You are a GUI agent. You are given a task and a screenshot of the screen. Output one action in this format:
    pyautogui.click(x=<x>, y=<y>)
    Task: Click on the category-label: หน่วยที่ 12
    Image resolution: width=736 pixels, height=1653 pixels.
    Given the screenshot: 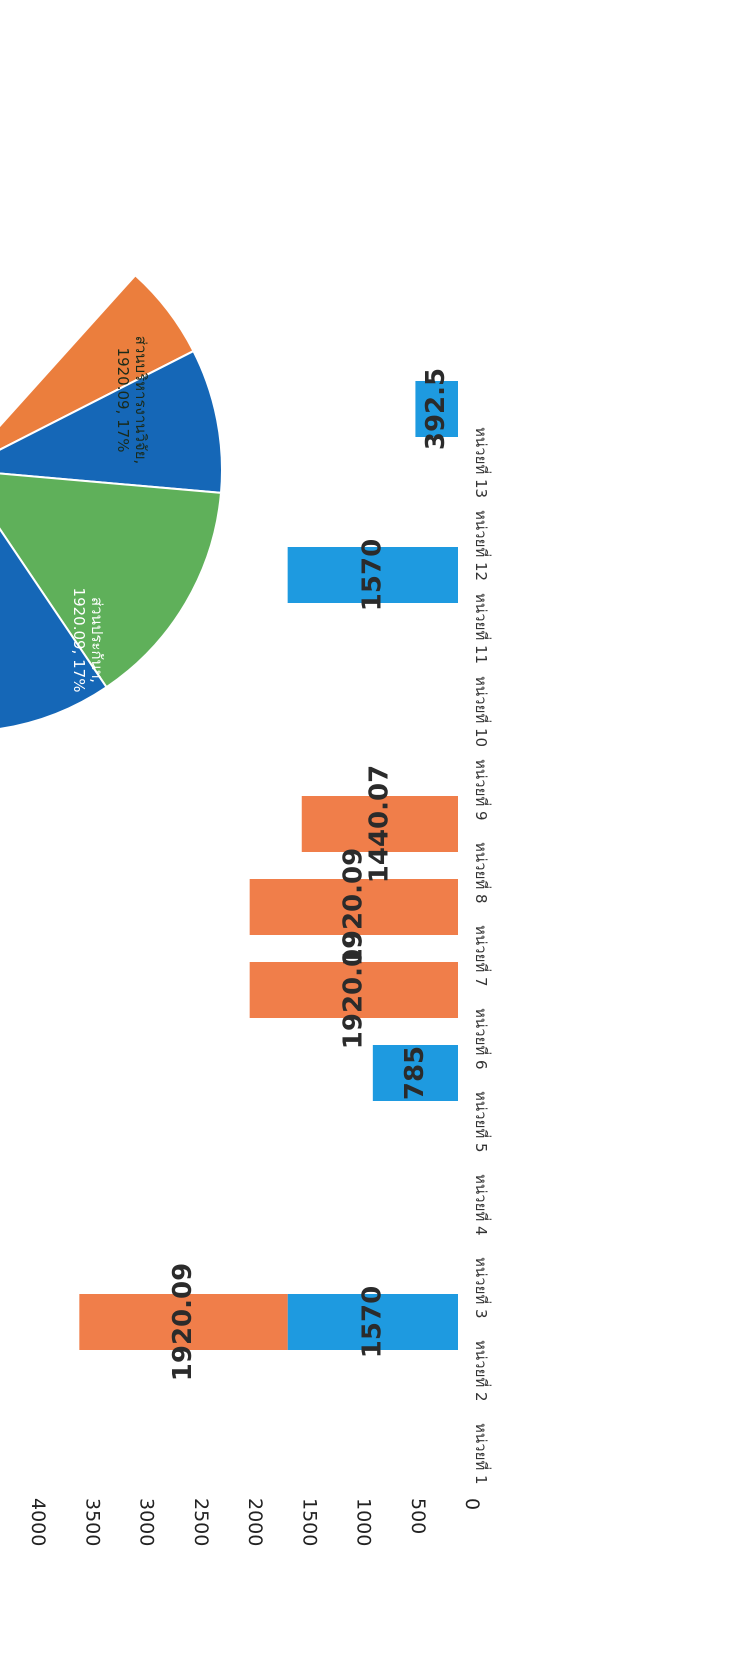 What is the action you would take?
    pyautogui.click(x=482, y=545)
    